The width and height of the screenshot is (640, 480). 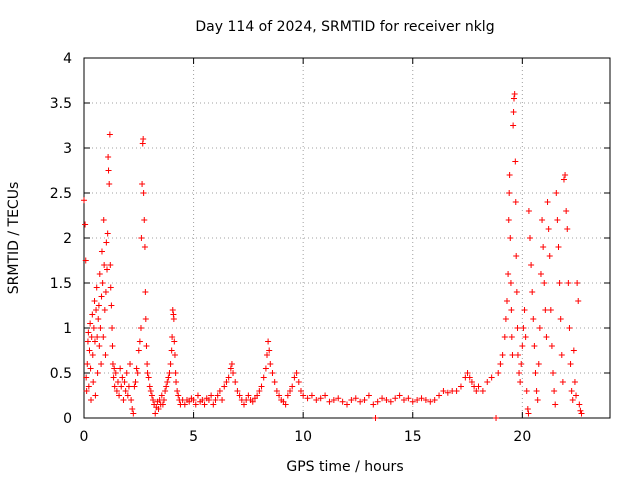 I want to click on y-tick-label: 1.5, so click(x=61, y=284).